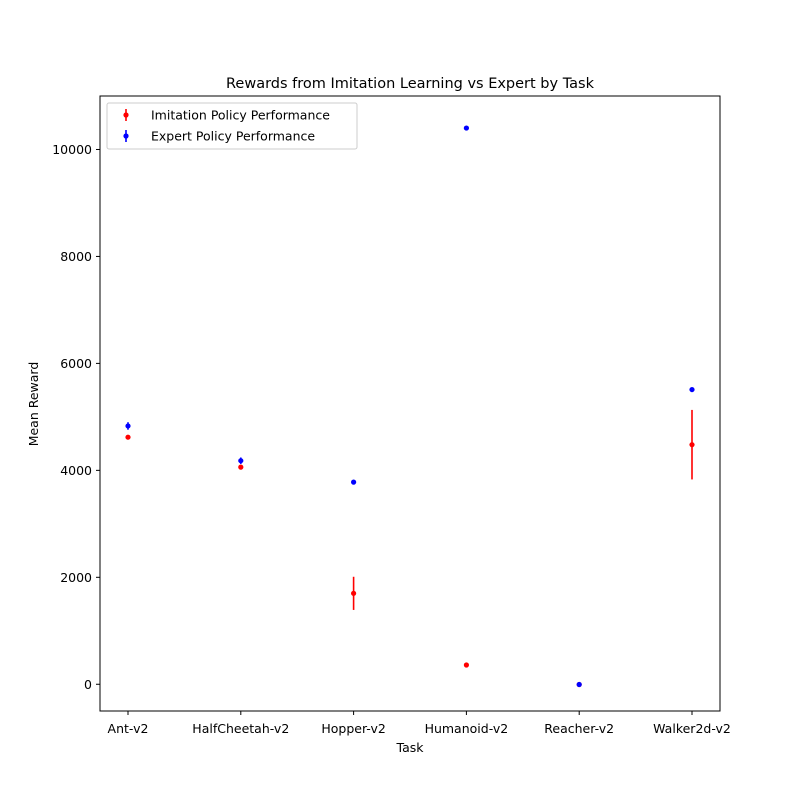 This screenshot has height=800, width=800. Describe the element at coordinates (467, 728) in the screenshot. I see `x-tick-label: Humanoid-v2` at that location.